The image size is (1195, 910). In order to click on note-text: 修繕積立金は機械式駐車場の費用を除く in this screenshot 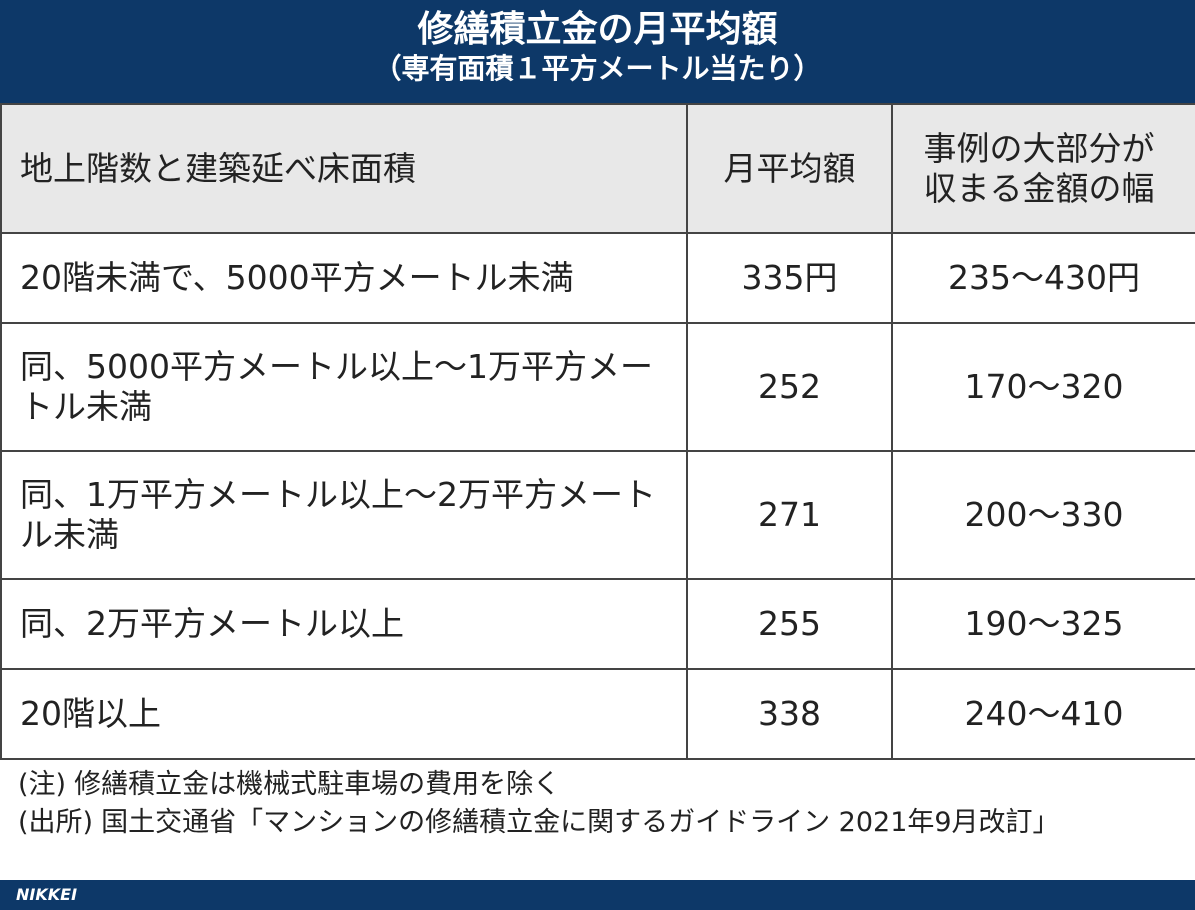, I will do `click(317, 784)`.